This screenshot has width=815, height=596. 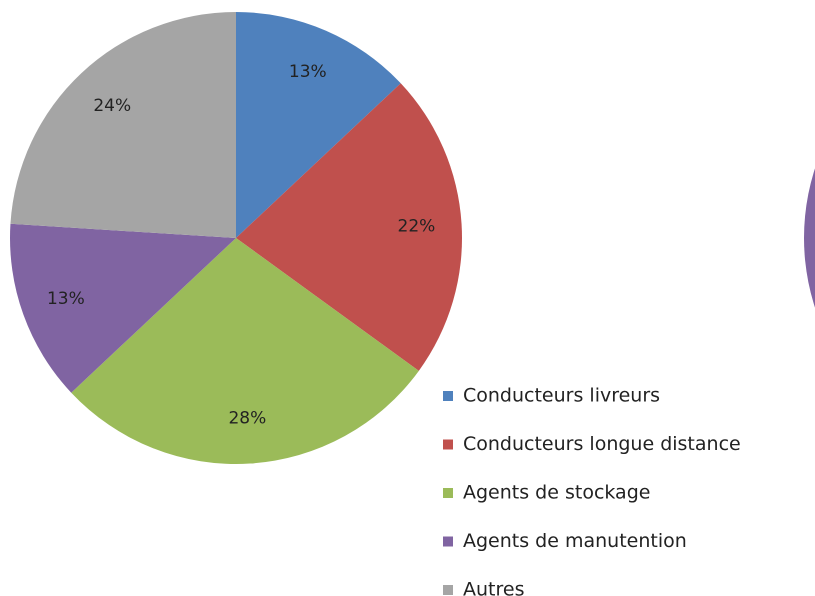 I want to click on legend-label: Conducteurs livreurs, so click(x=561, y=396).